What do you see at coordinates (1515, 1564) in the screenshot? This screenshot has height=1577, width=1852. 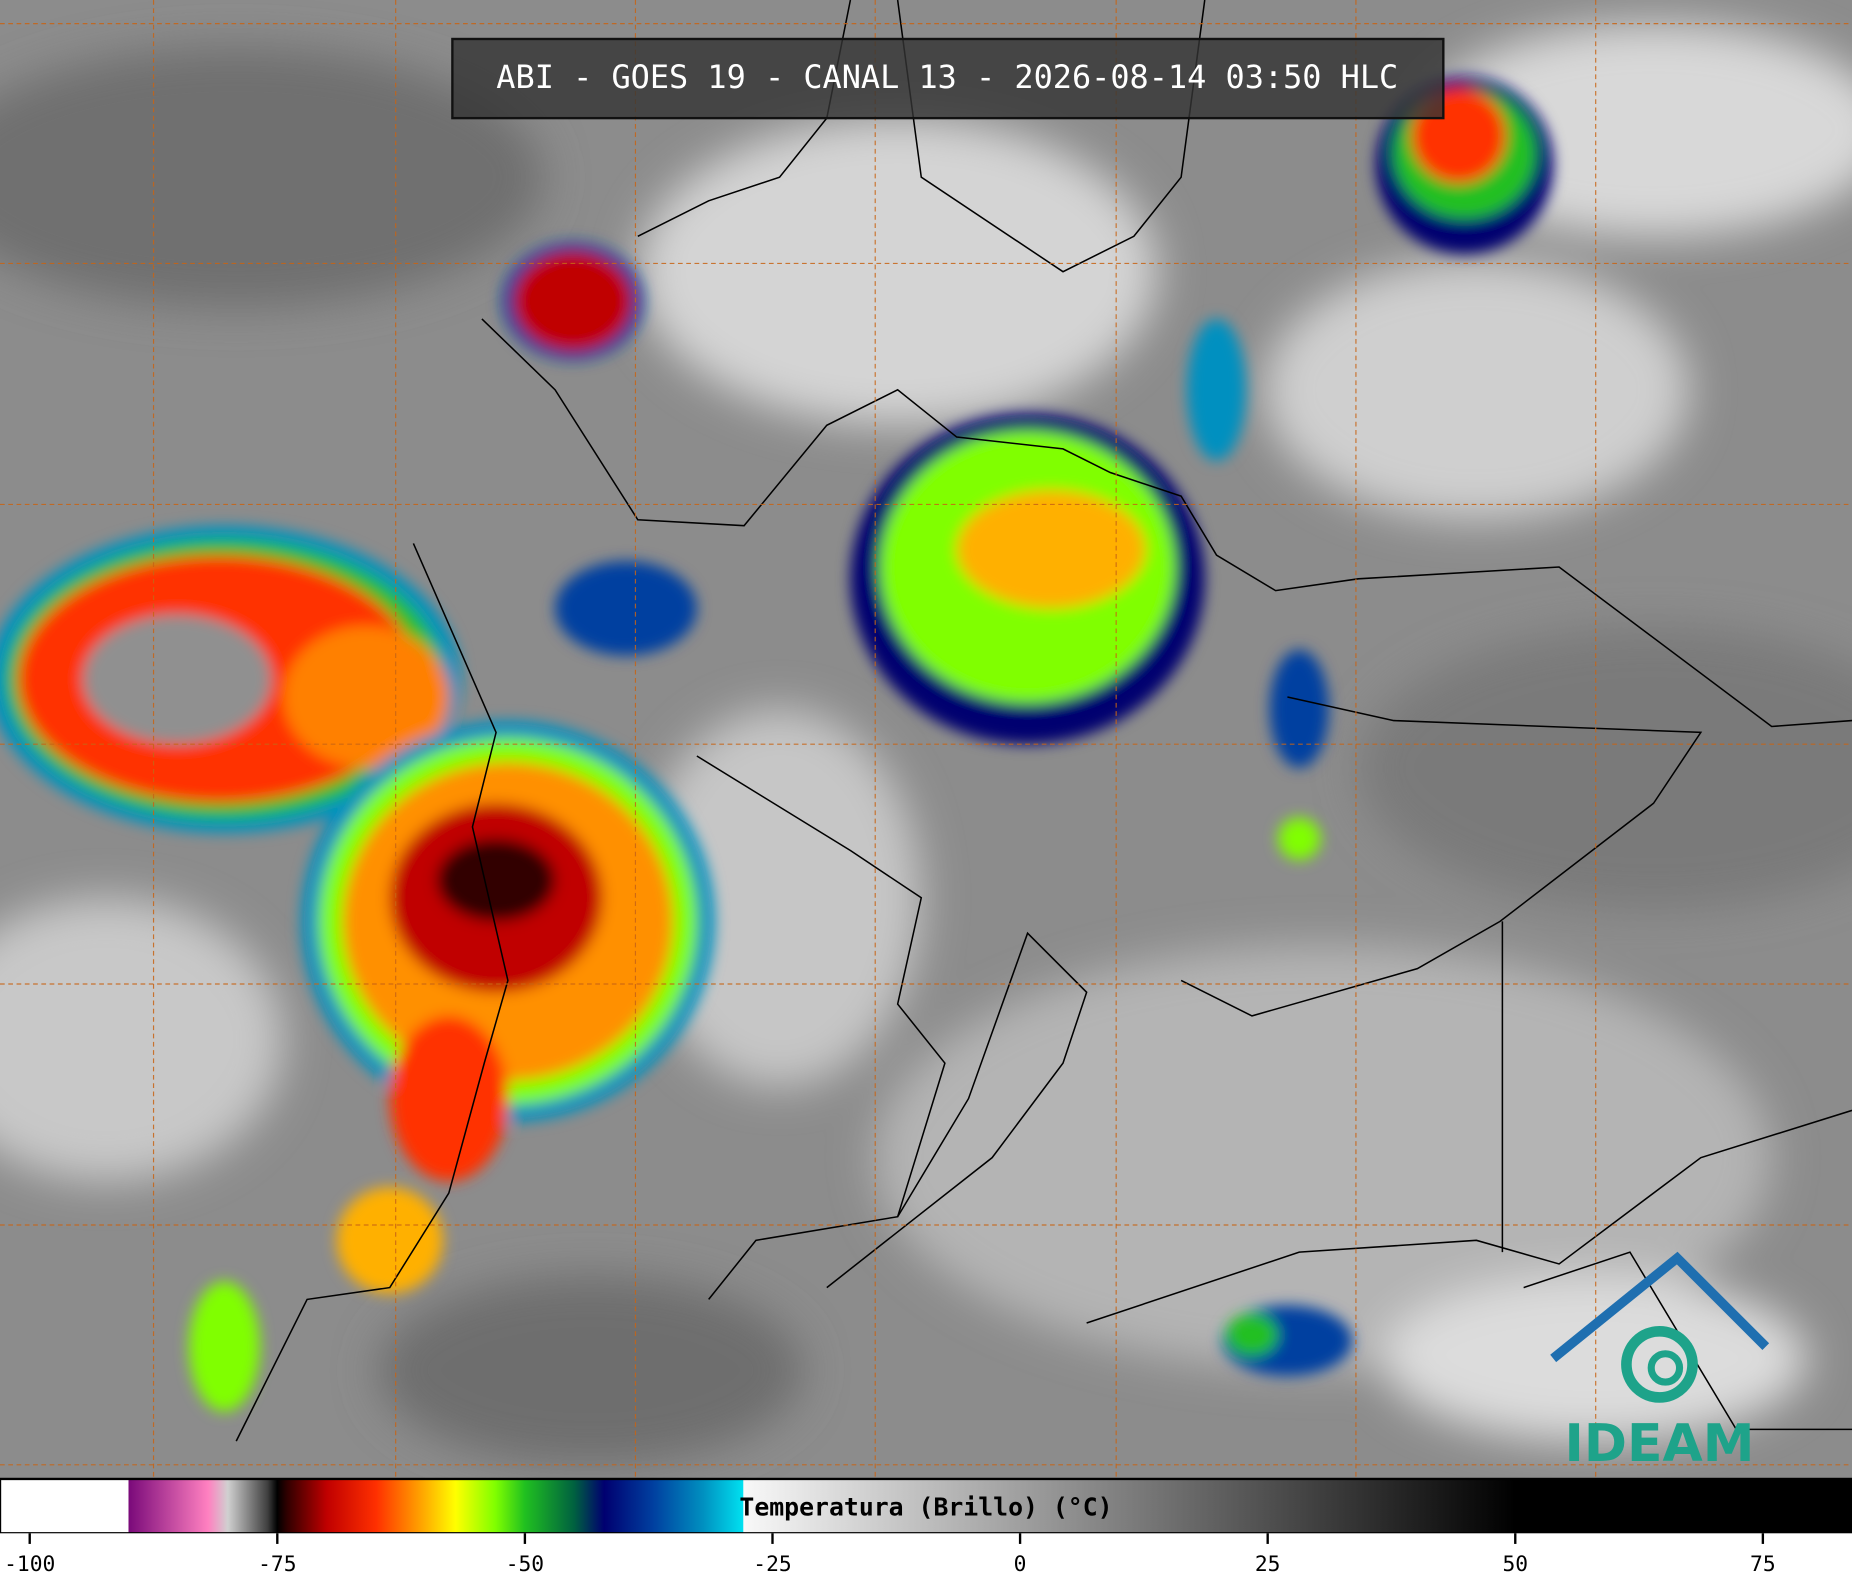 I see `tick-label: 50` at bounding box center [1515, 1564].